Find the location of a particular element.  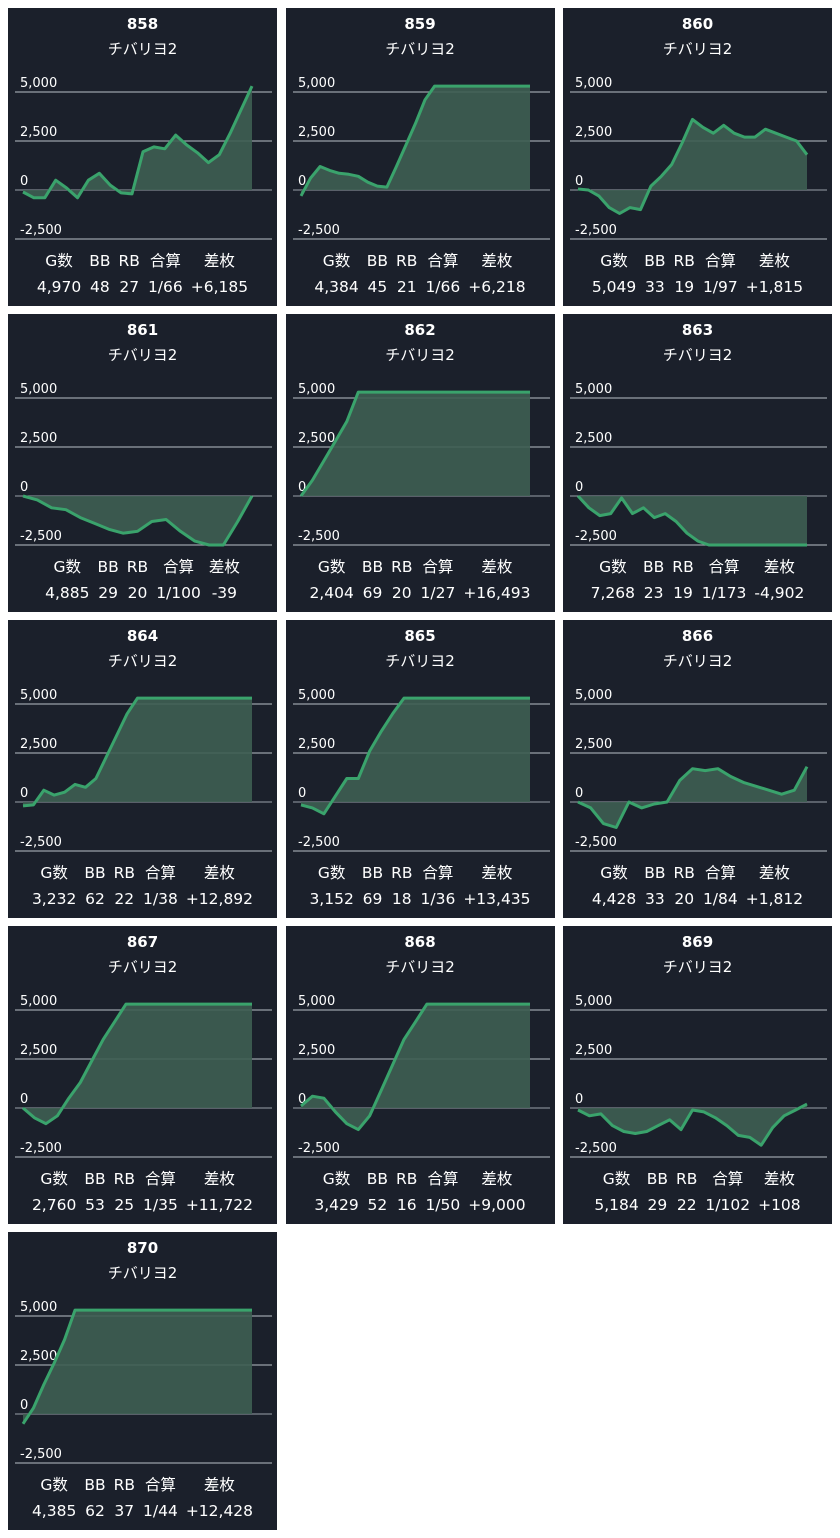

stat-value: 5,184 is located at coordinates (616, 1205).